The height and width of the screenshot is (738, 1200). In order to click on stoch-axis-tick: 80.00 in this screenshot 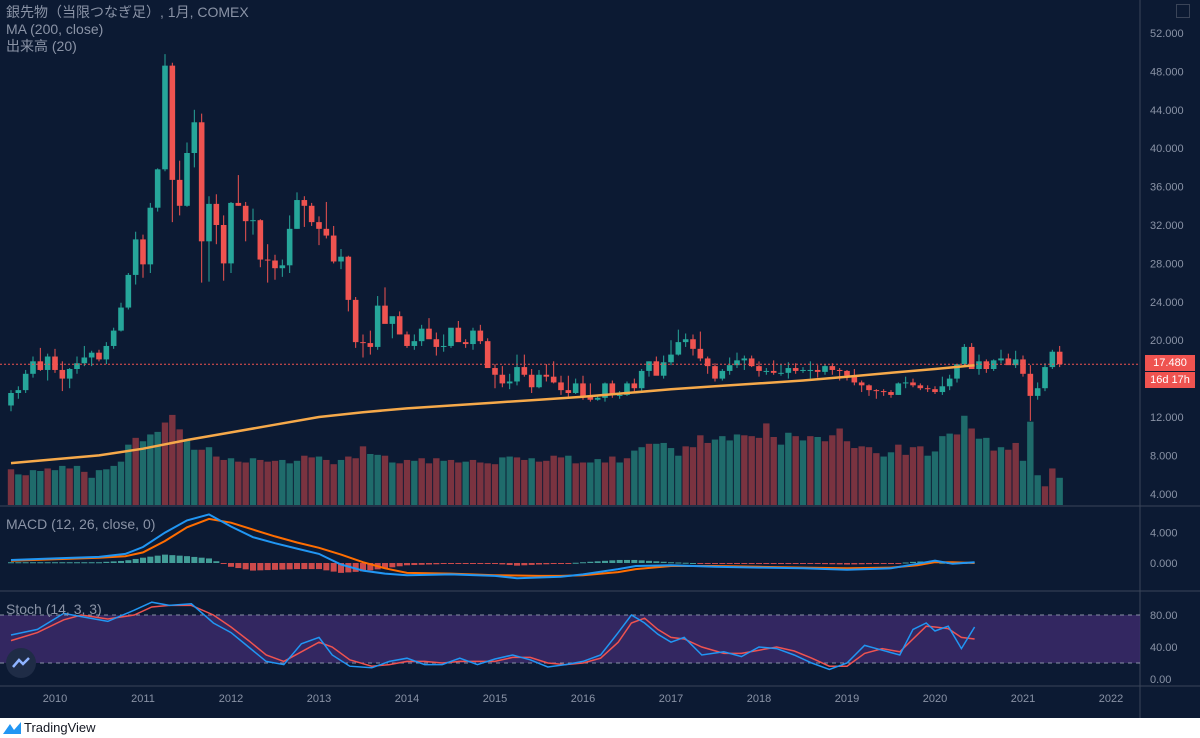, I will do `click(1164, 616)`.